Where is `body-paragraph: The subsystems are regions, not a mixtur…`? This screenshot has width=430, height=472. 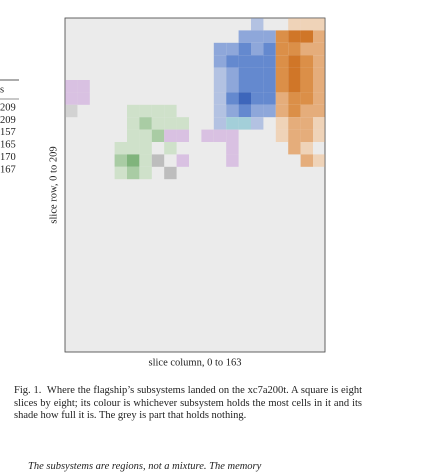 body-paragraph: The subsystems are regions, not a mixtur… is located at coordinates (145, 466).